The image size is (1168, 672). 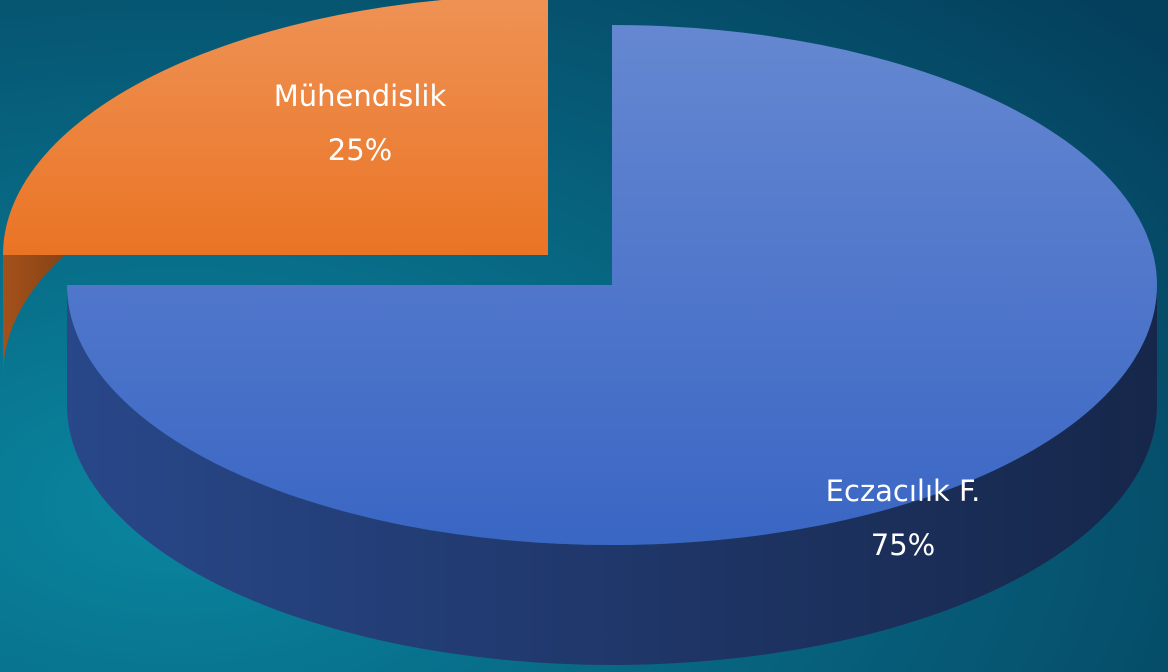 I want to click on category-label: Eczacılık F., so click(x=903, y=491).